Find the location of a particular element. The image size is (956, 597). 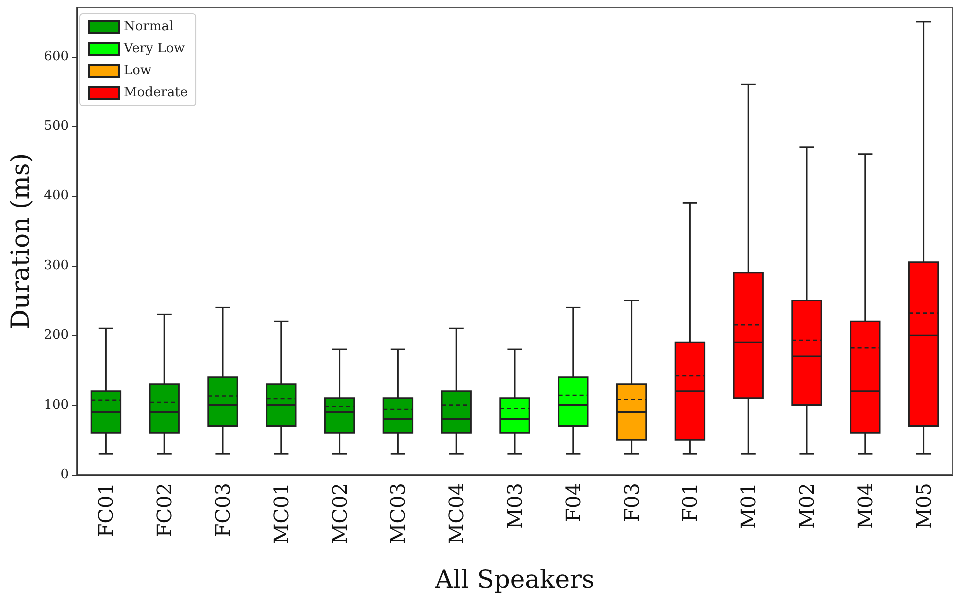

x-tick-label: FC02 is located at coordinates (164, 510).